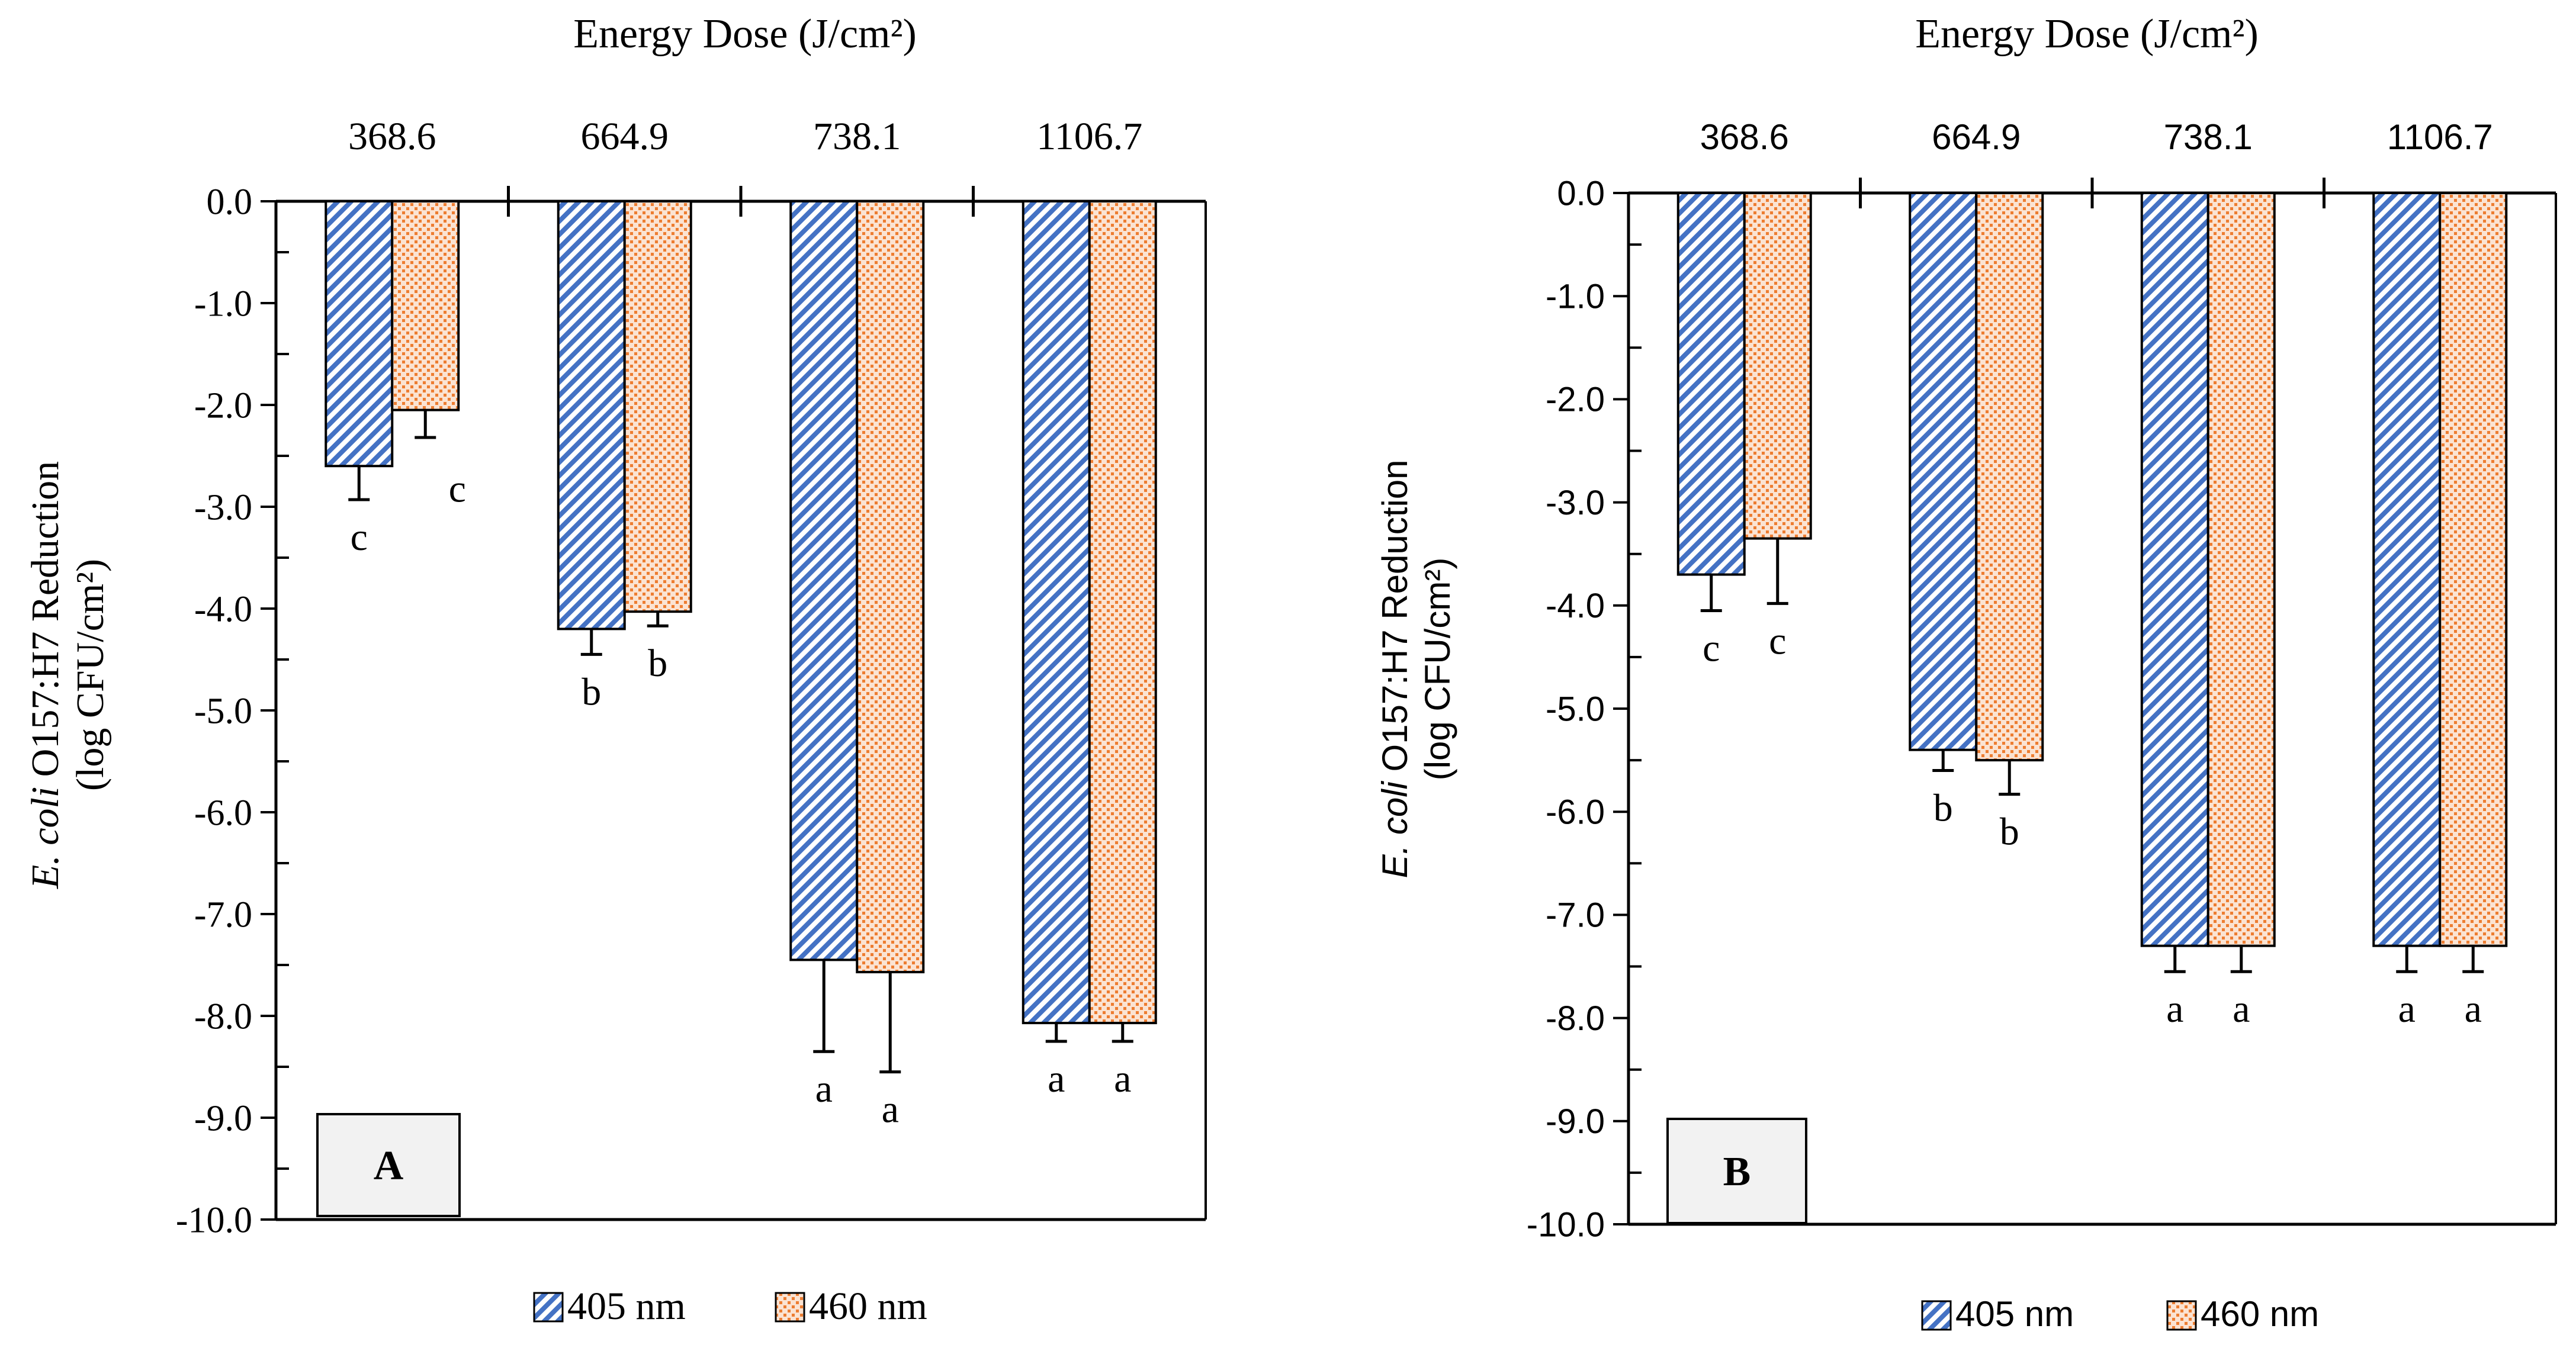 This screenshot has height=1348, width=2576. What do you see at coordinates (90, 675) in the screenshot?
I see `panel-a-y-label-units: (log CFU/cm²)` at bounding box center [90, 675].